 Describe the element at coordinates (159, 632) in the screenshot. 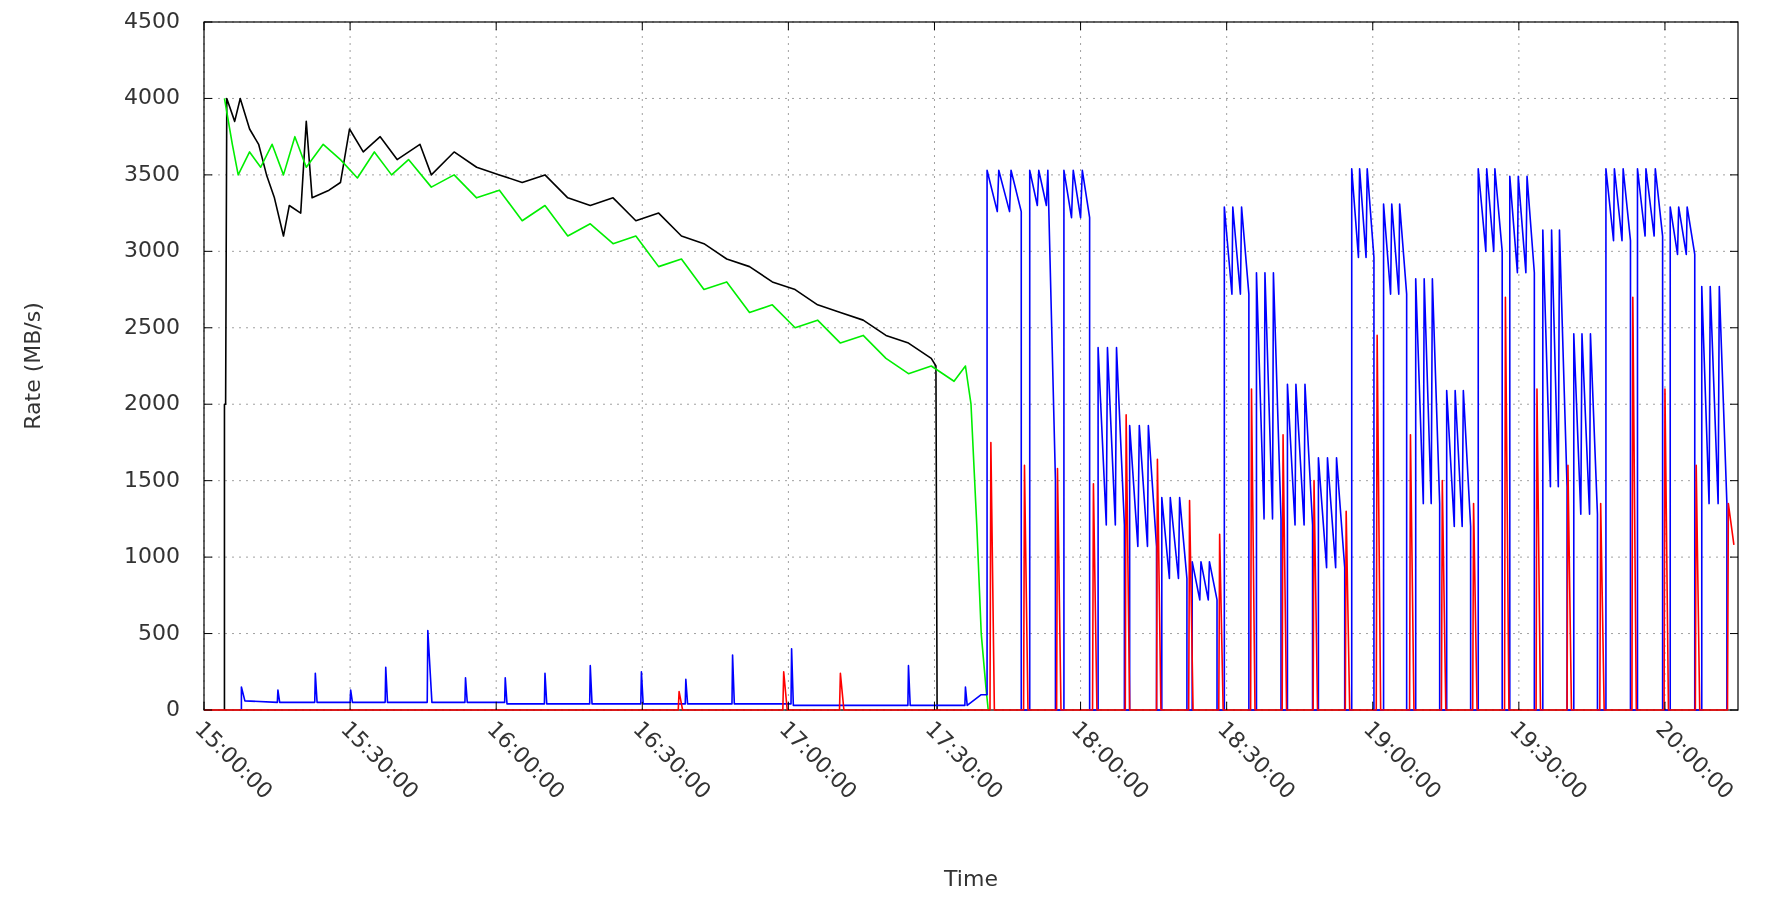

I see `y-tick-label: 500` at that location.